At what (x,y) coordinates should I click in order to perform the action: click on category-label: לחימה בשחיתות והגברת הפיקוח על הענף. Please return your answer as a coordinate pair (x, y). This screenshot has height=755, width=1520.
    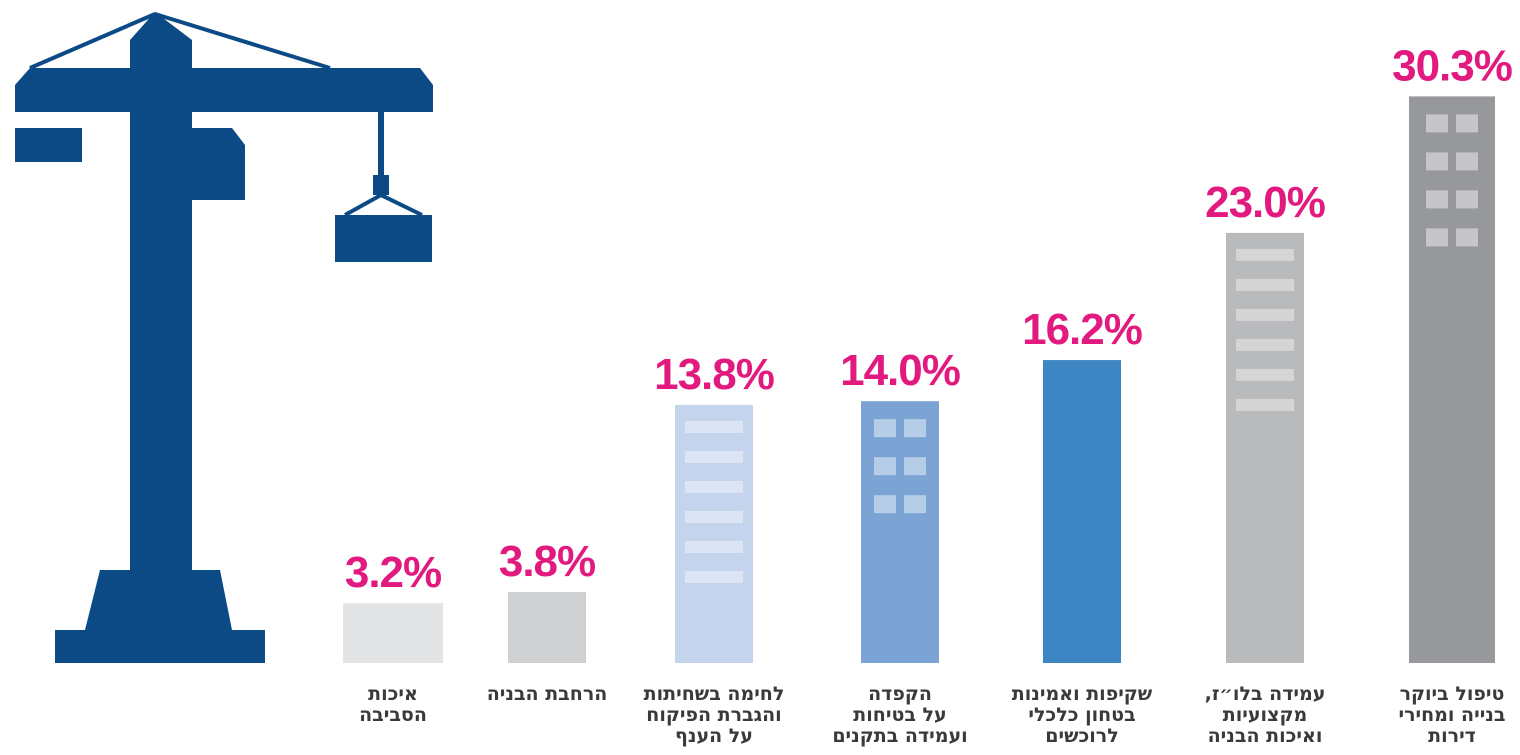
    Looking at the image, I should click on (714, 715).